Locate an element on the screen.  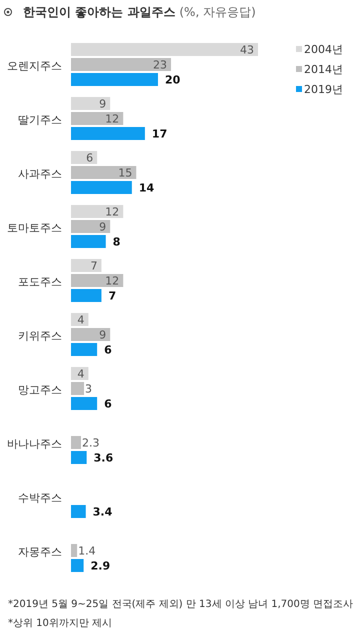
y-tick-label: 딸기주스 is located at coordinates (40, 120).